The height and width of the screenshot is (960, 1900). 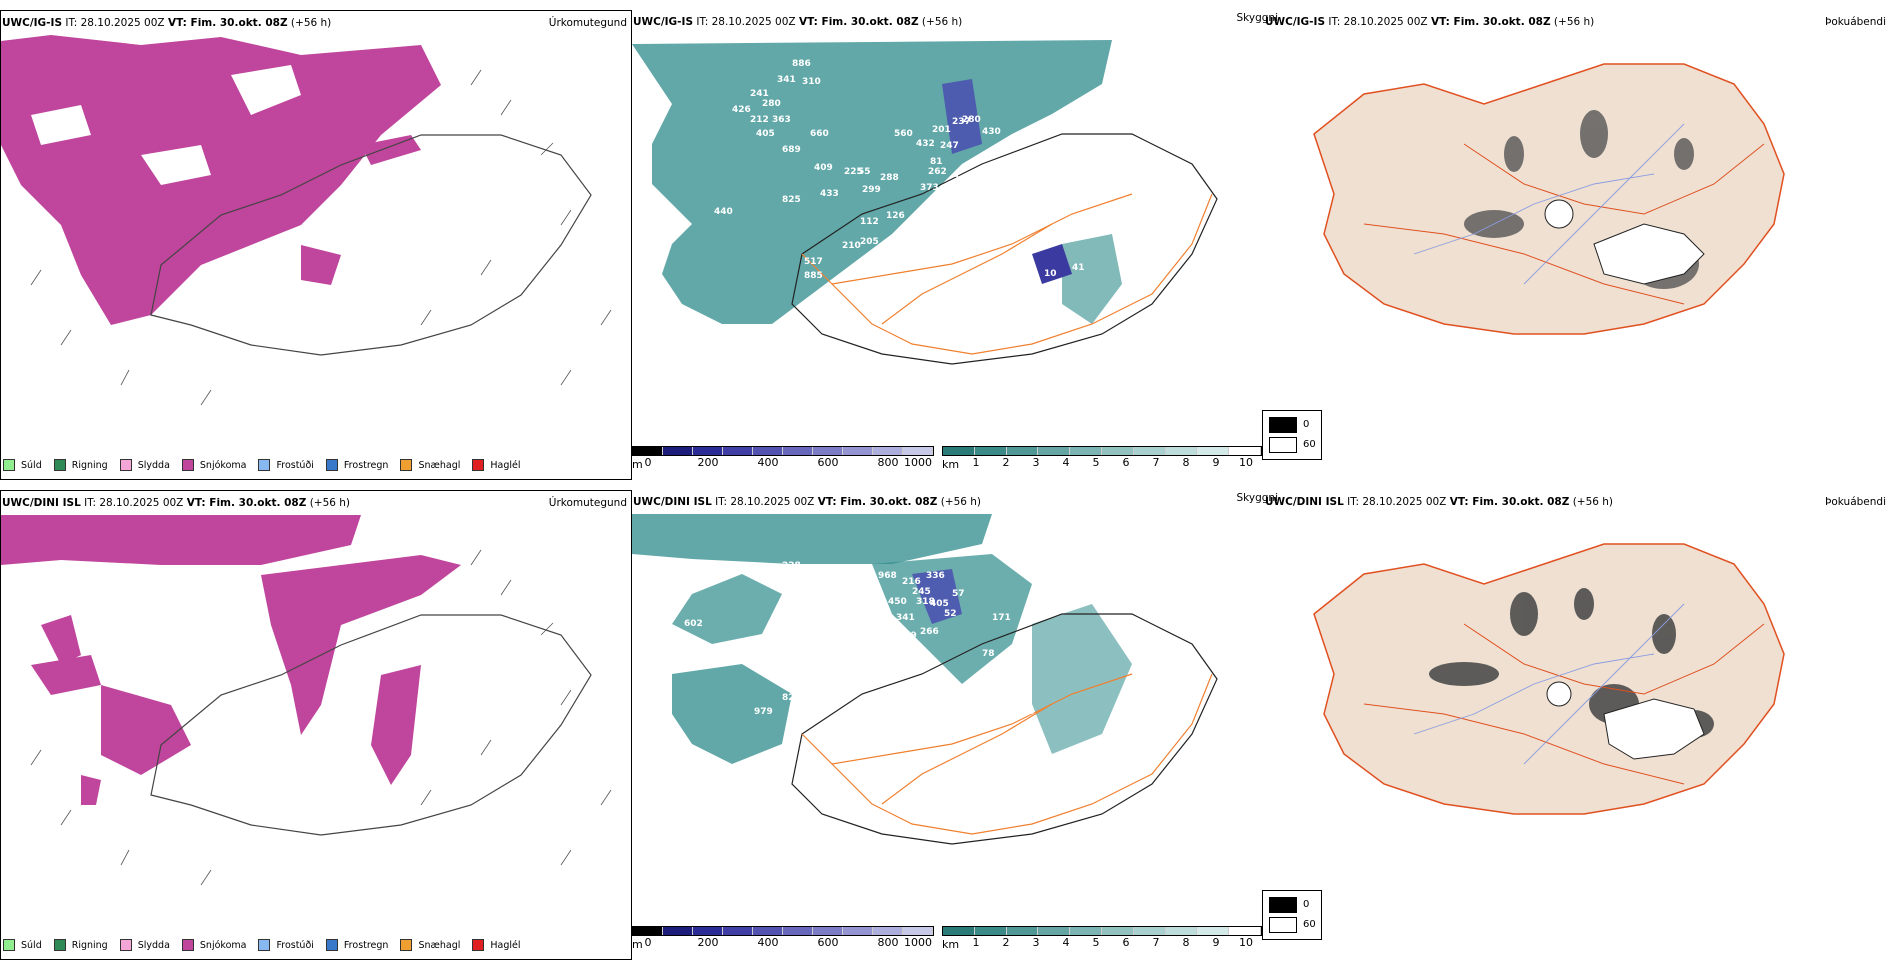 I want to click on m-colorbar-ticks: 0 200 400 600 800 1000, so click(x=788, y=942).